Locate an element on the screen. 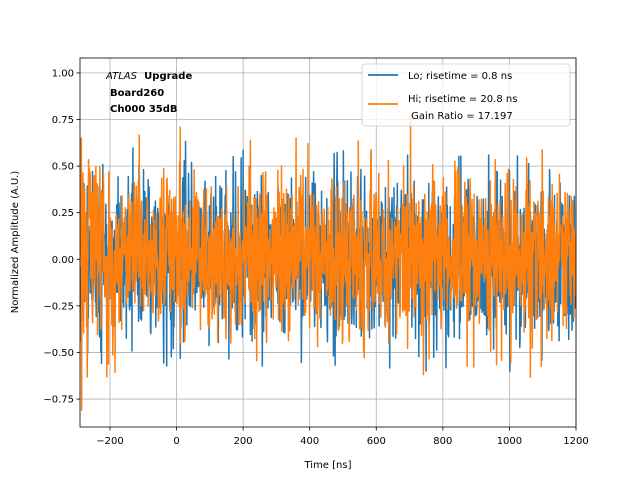 The height and width of the screenshot is (480, 640). annotation-italic: ATLAS is located at coordinates (121, 76).